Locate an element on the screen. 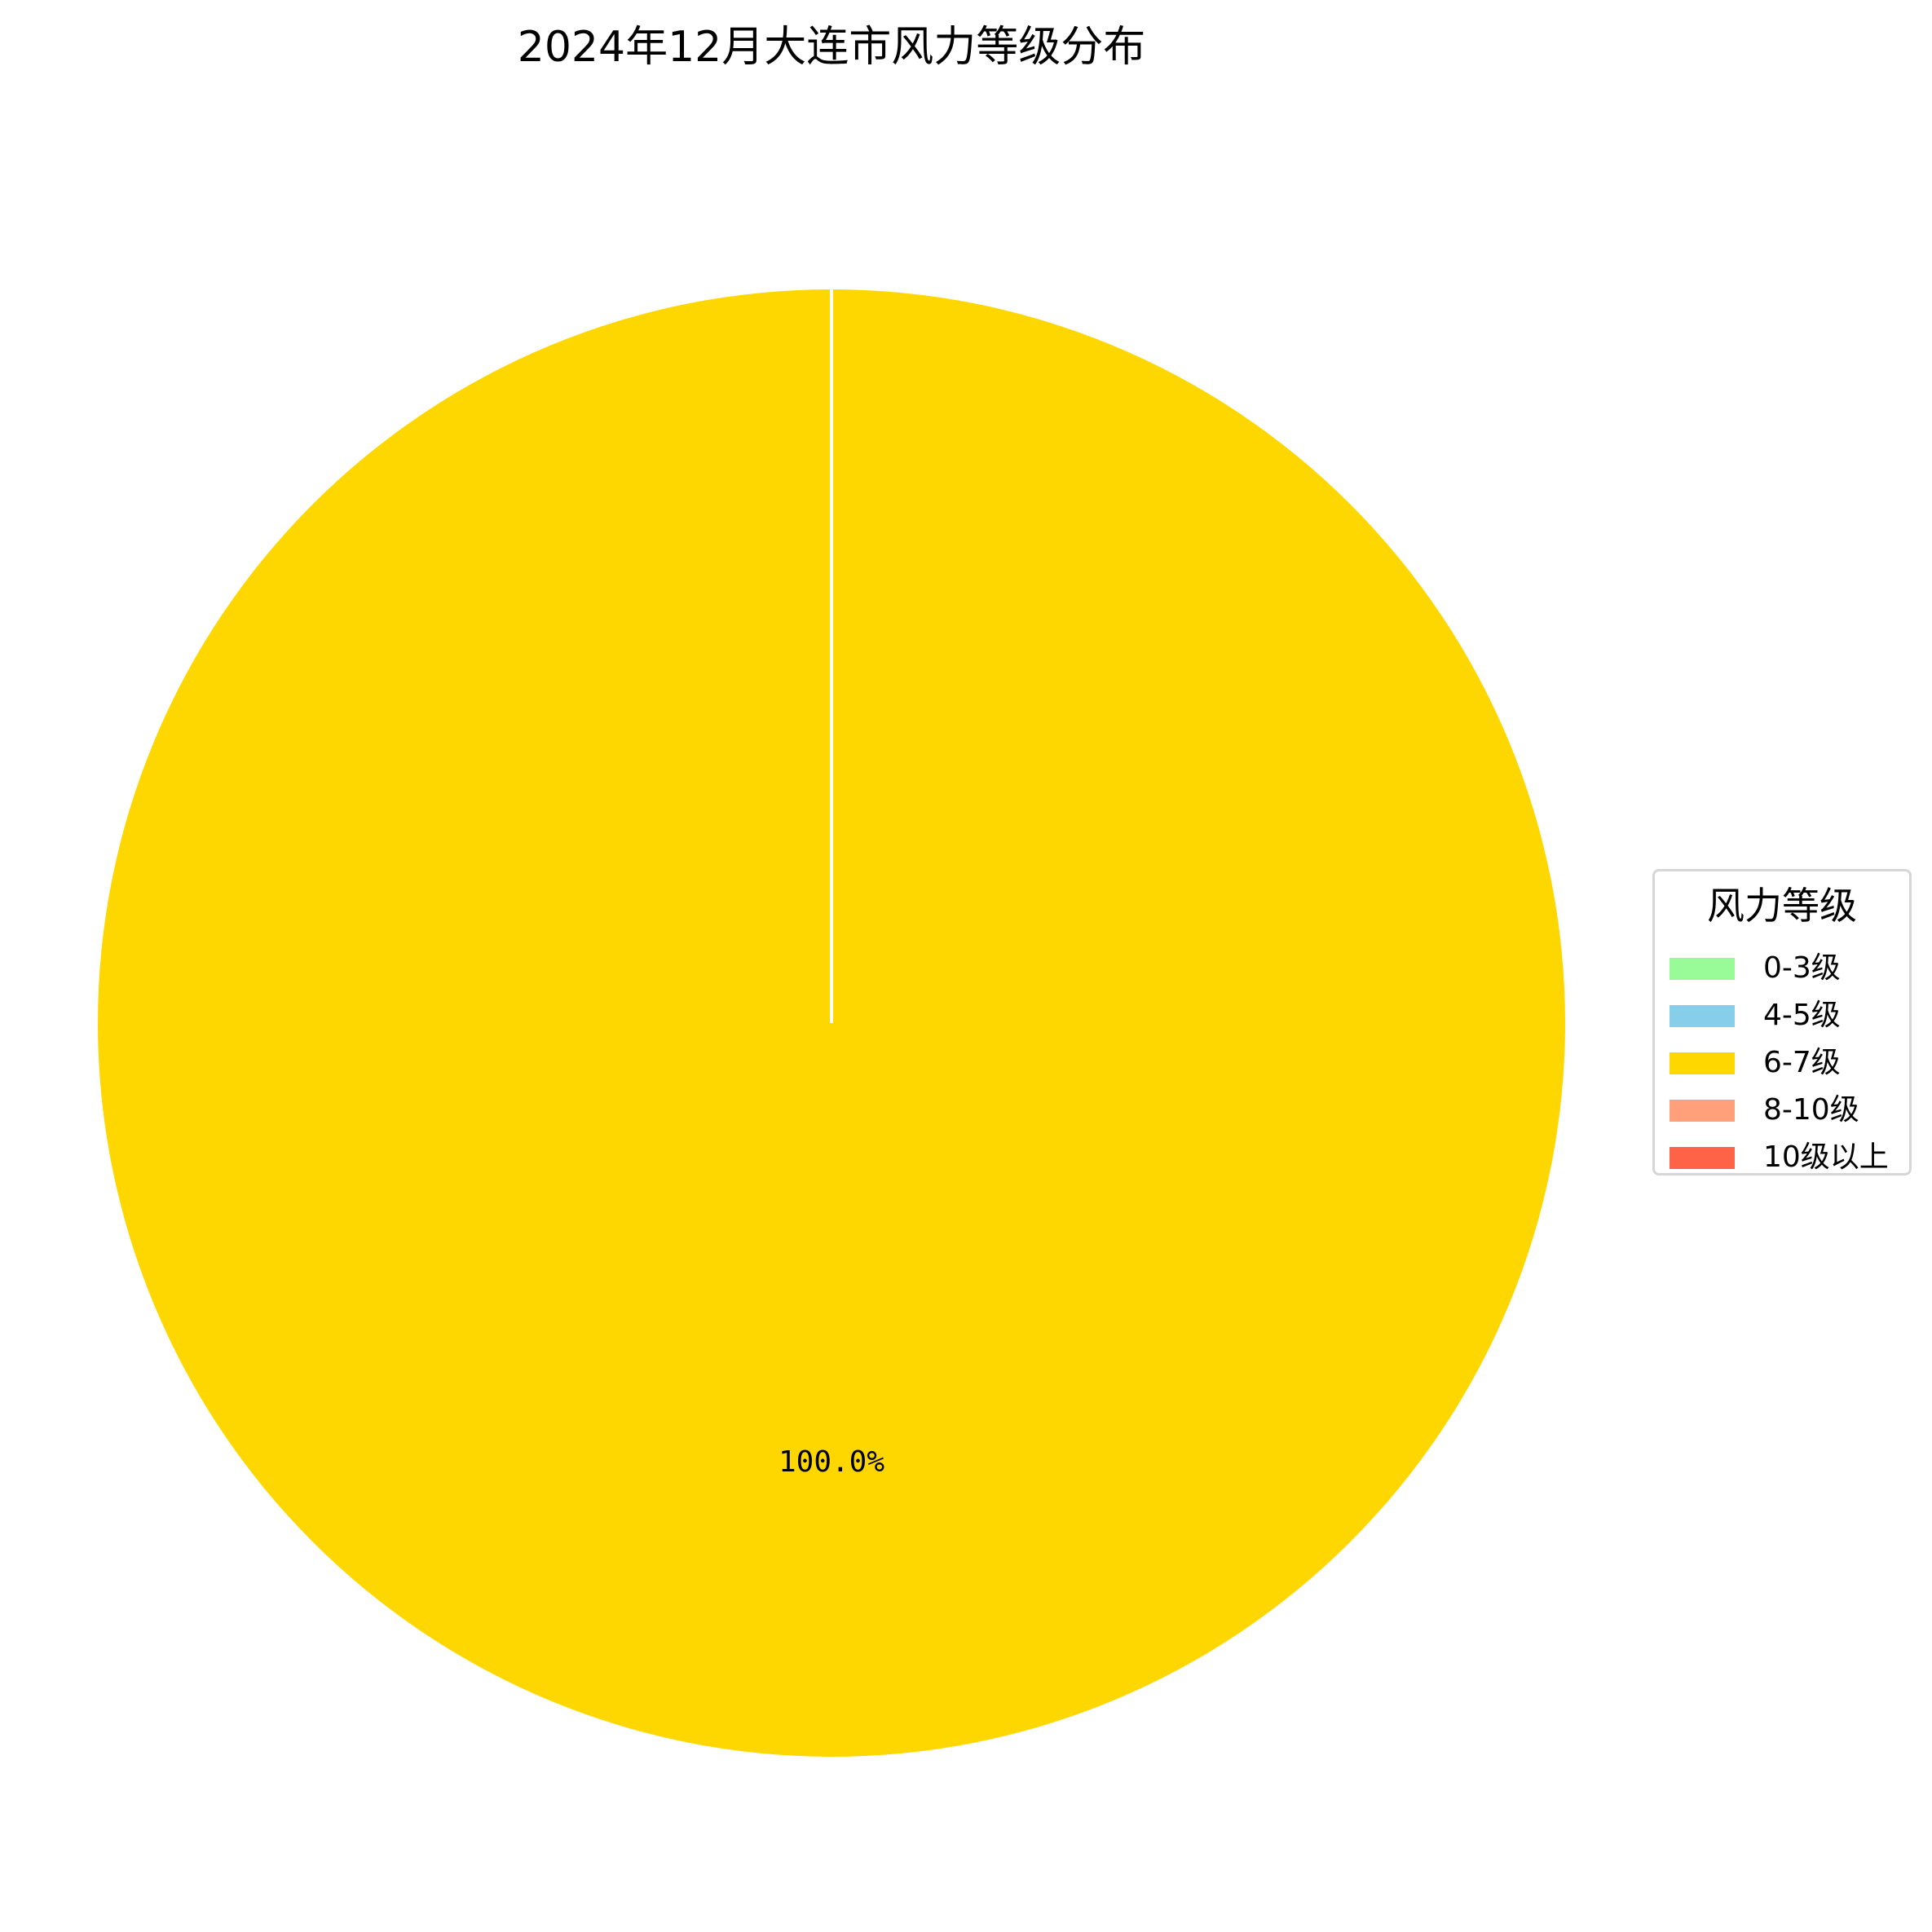 Image resolution: width=1932 pixels, height=1932 pixels. legend-label: 0-3级 is located at coordinates (1802, 968).